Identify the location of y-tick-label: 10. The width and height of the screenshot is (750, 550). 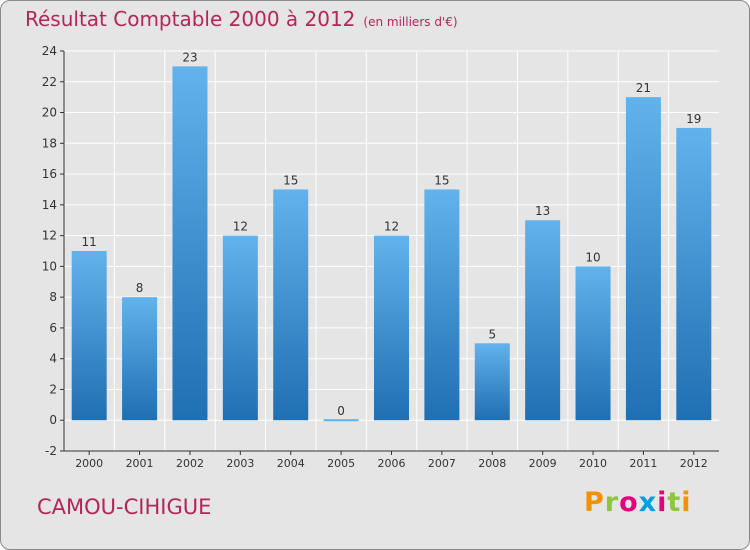
(49, 266).